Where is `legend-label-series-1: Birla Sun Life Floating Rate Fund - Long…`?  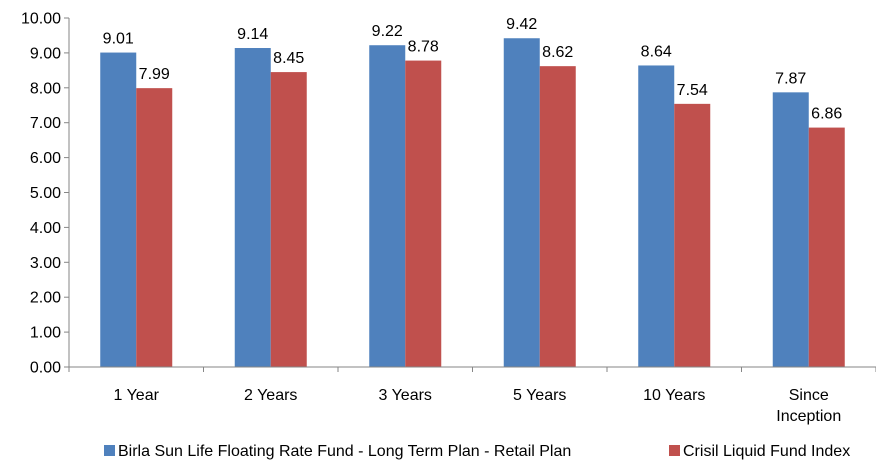 legend-label-series-1: Birla Sun Life Floating Rate Fund - Long… is located at coordinates (344, 451).